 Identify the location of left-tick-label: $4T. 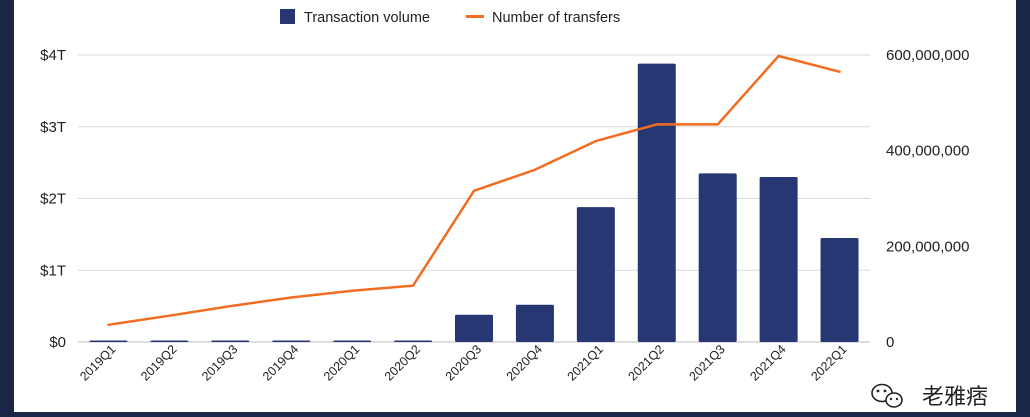
(53, 55).